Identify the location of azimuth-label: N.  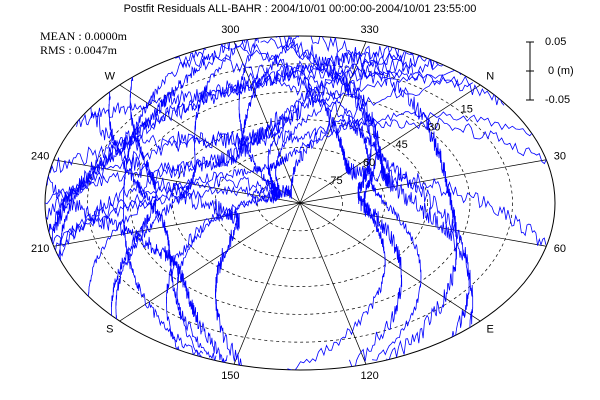
(490, 76).